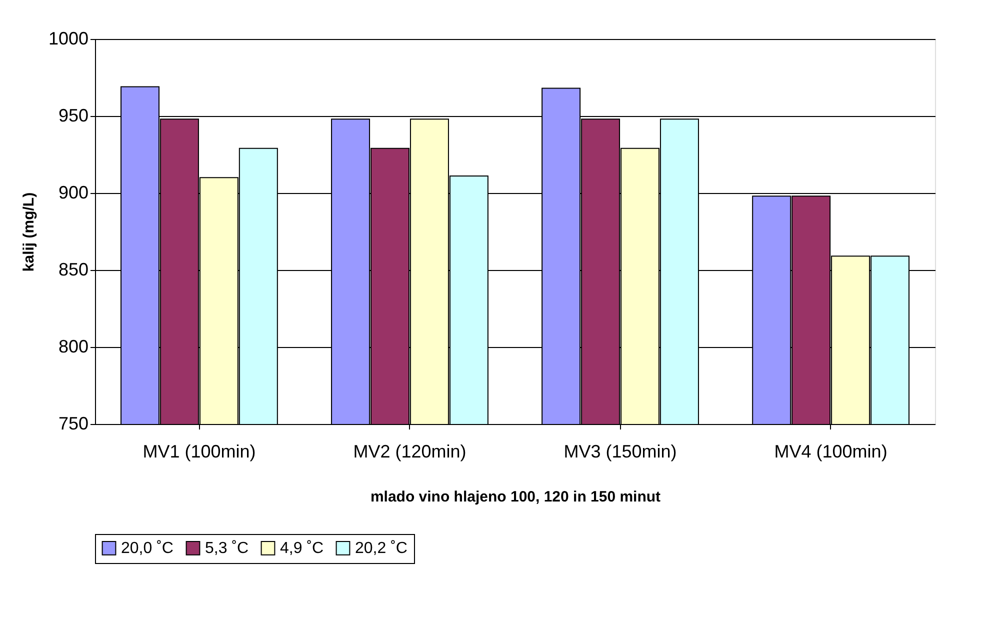 The image size is (1000, 632). I want to click on x-tick-label: MV4 (100min), so click(831, 452).